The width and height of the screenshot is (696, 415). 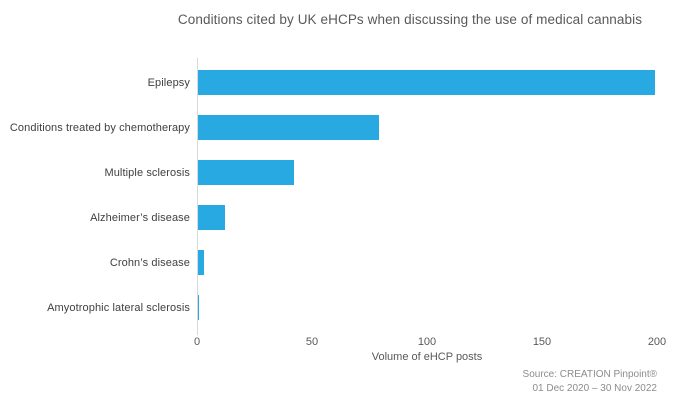 I want to click on chart-row: Epilepsy, so click(x=348, y=82).